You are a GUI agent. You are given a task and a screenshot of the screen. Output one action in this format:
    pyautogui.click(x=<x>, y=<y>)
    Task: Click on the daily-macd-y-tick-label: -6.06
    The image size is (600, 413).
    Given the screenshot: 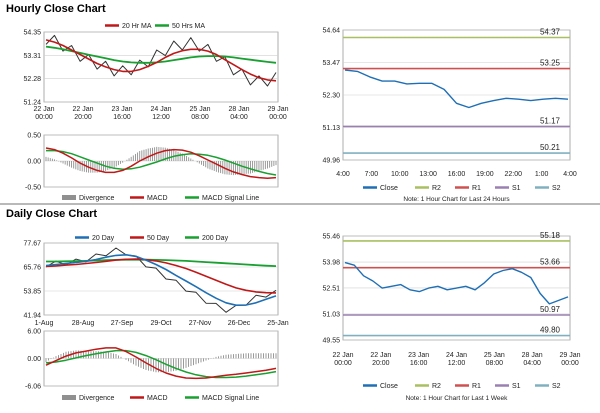 What is the action you would take?
    pyautogui.click(x=33, y=387)
    